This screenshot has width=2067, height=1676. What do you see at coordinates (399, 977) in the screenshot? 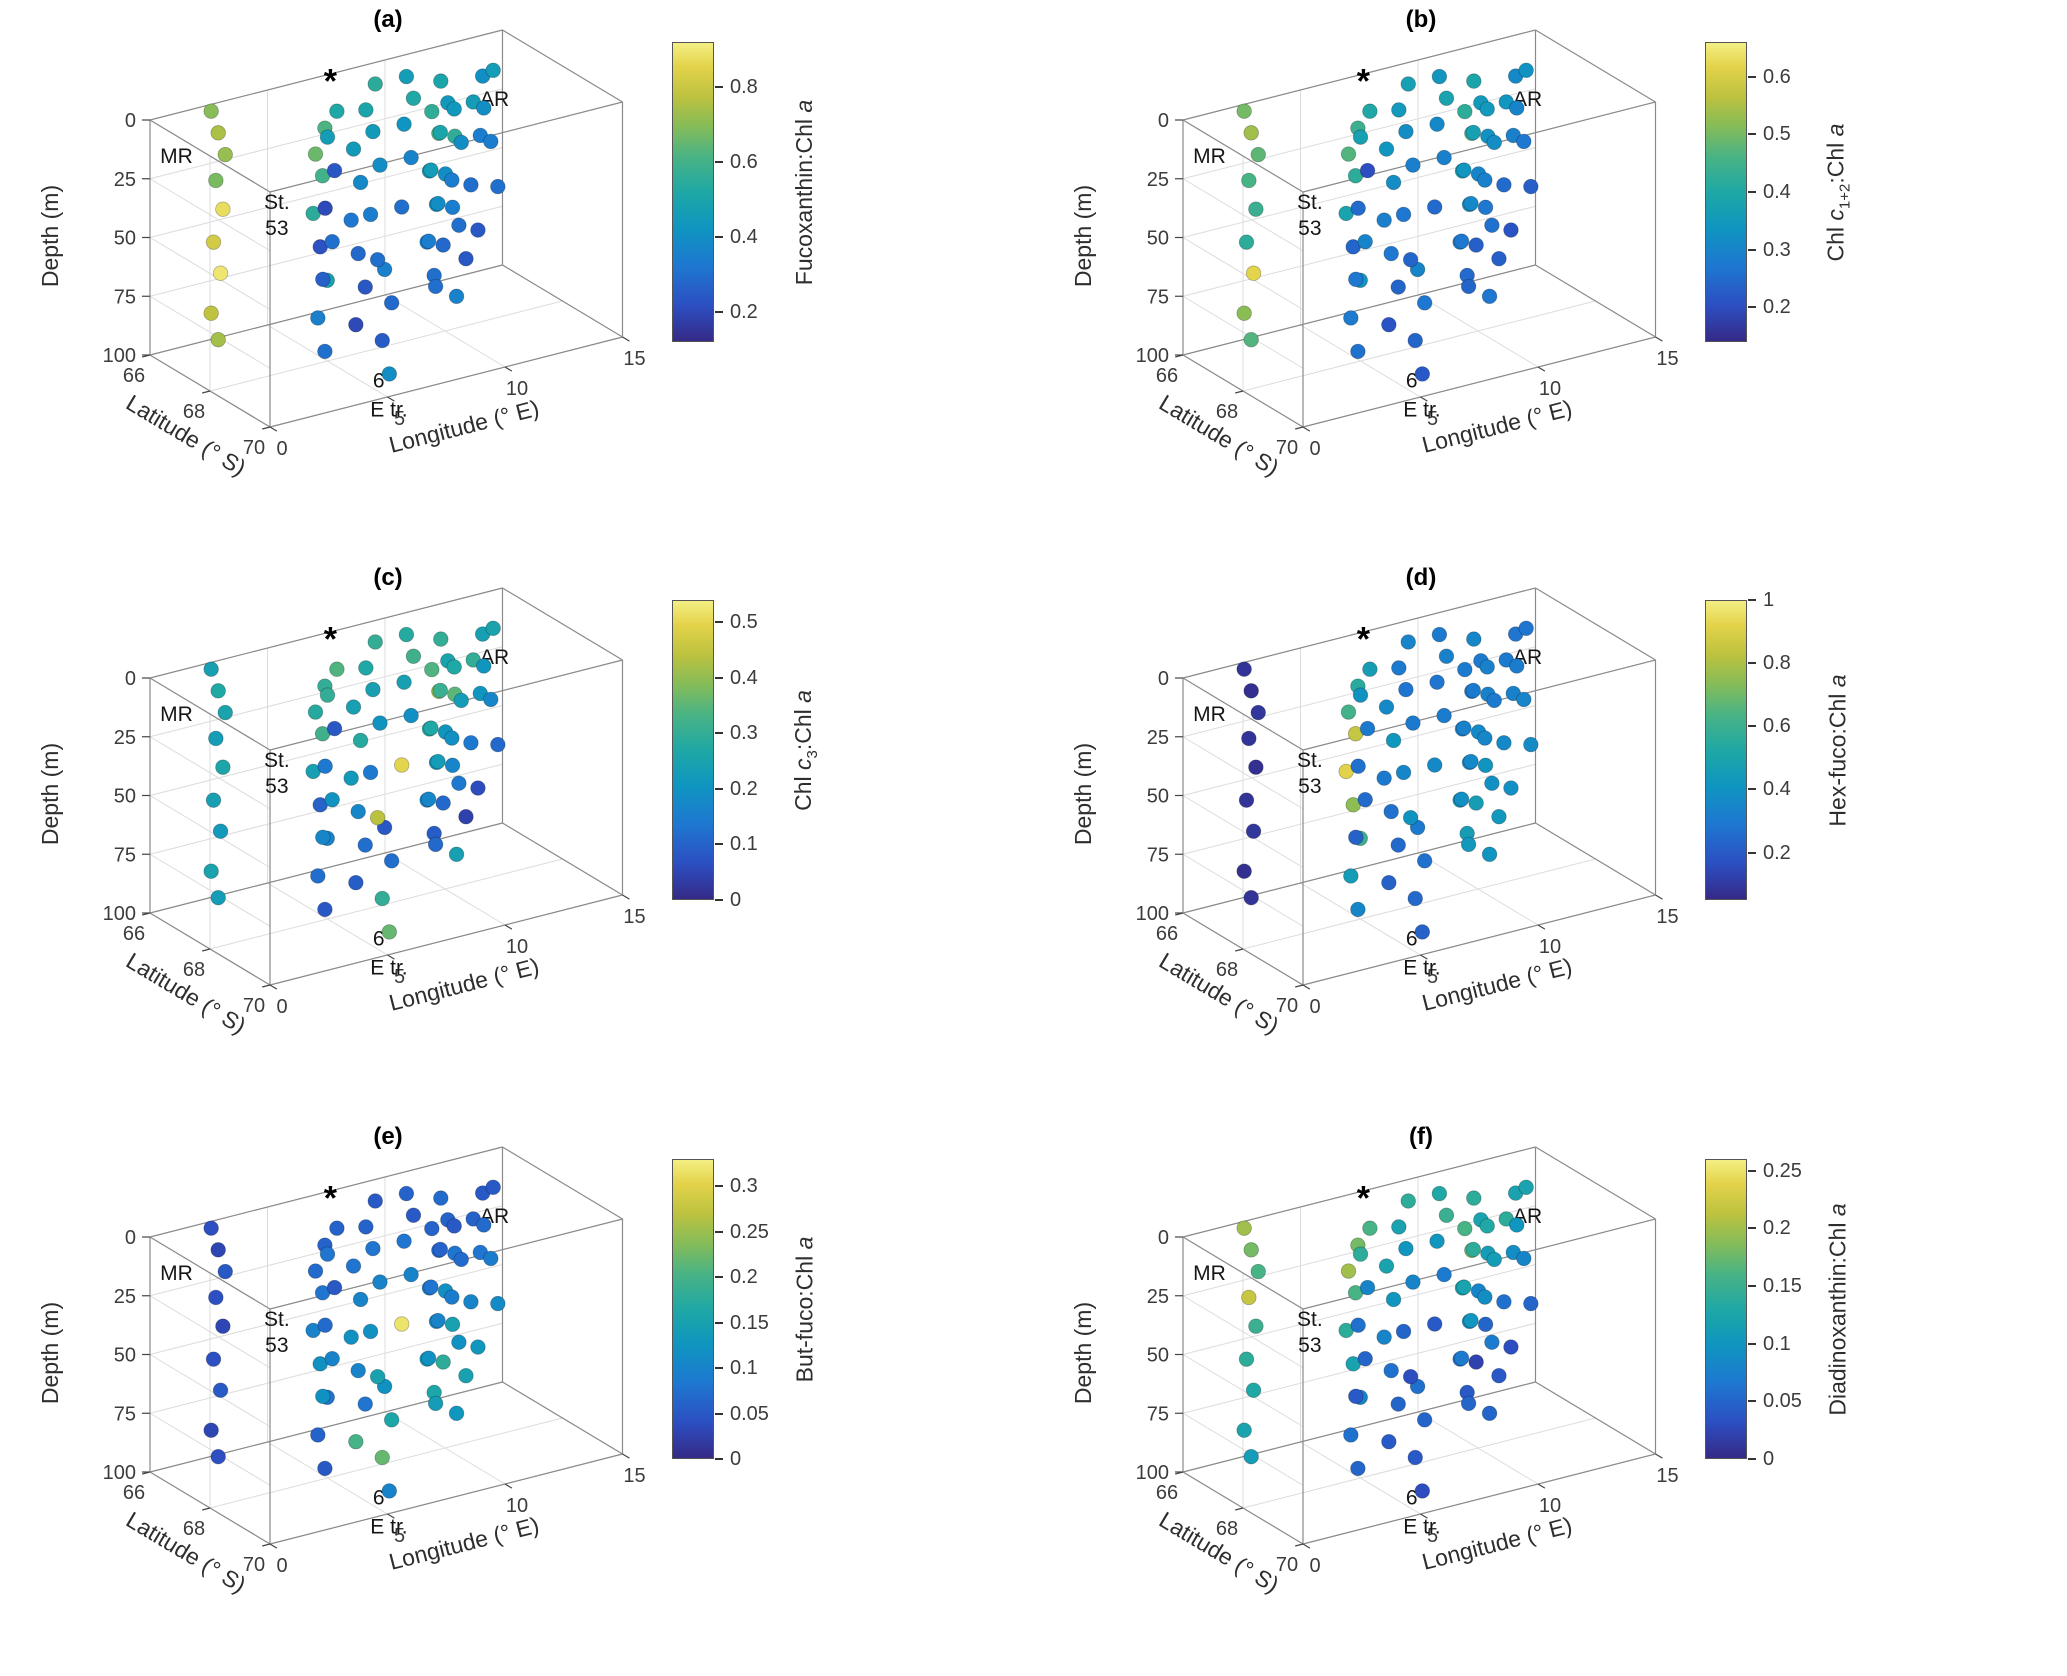
I see `lon-tick-label: 5` at bounding box center [399, 977].